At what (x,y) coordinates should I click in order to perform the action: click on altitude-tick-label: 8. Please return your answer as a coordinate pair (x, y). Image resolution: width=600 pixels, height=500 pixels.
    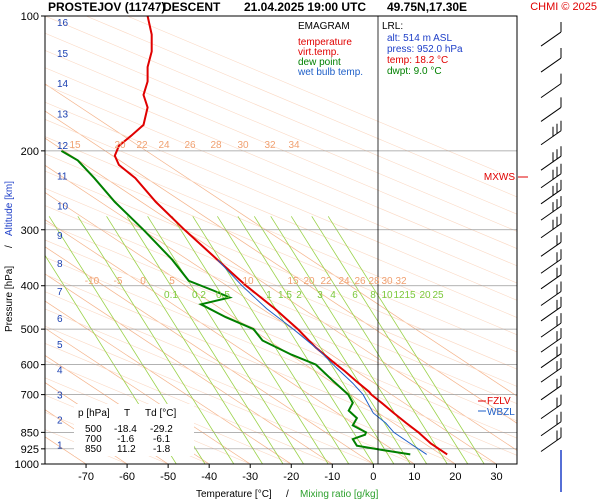
    Looking at the image, I should click on (60, 264).